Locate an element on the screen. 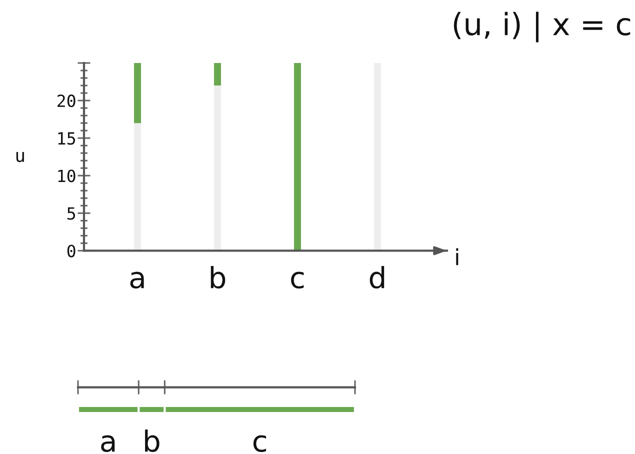 Image resolution: width=635 pixels, height=454 pixels. series-label: b is located at coordinates (152, 440).